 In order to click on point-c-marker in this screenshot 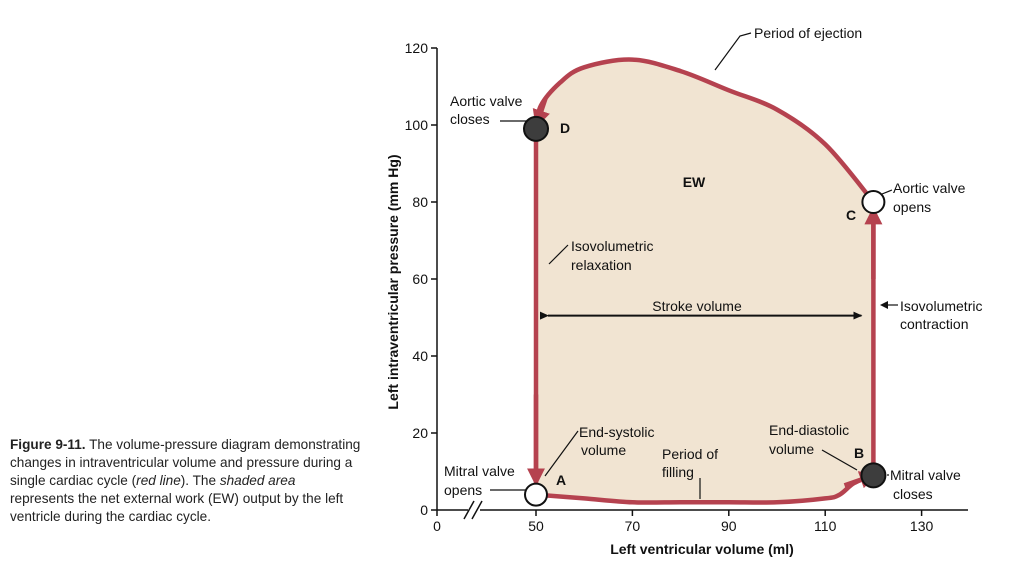, I will do `click(873, 202)`.